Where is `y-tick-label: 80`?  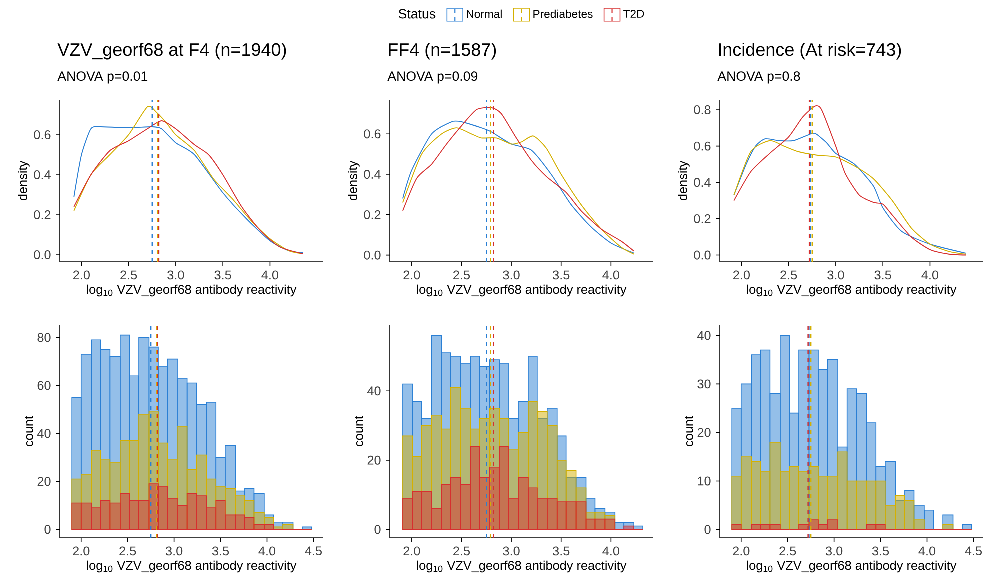
y-tick-label: 80 is located at coordinates (44, 337).